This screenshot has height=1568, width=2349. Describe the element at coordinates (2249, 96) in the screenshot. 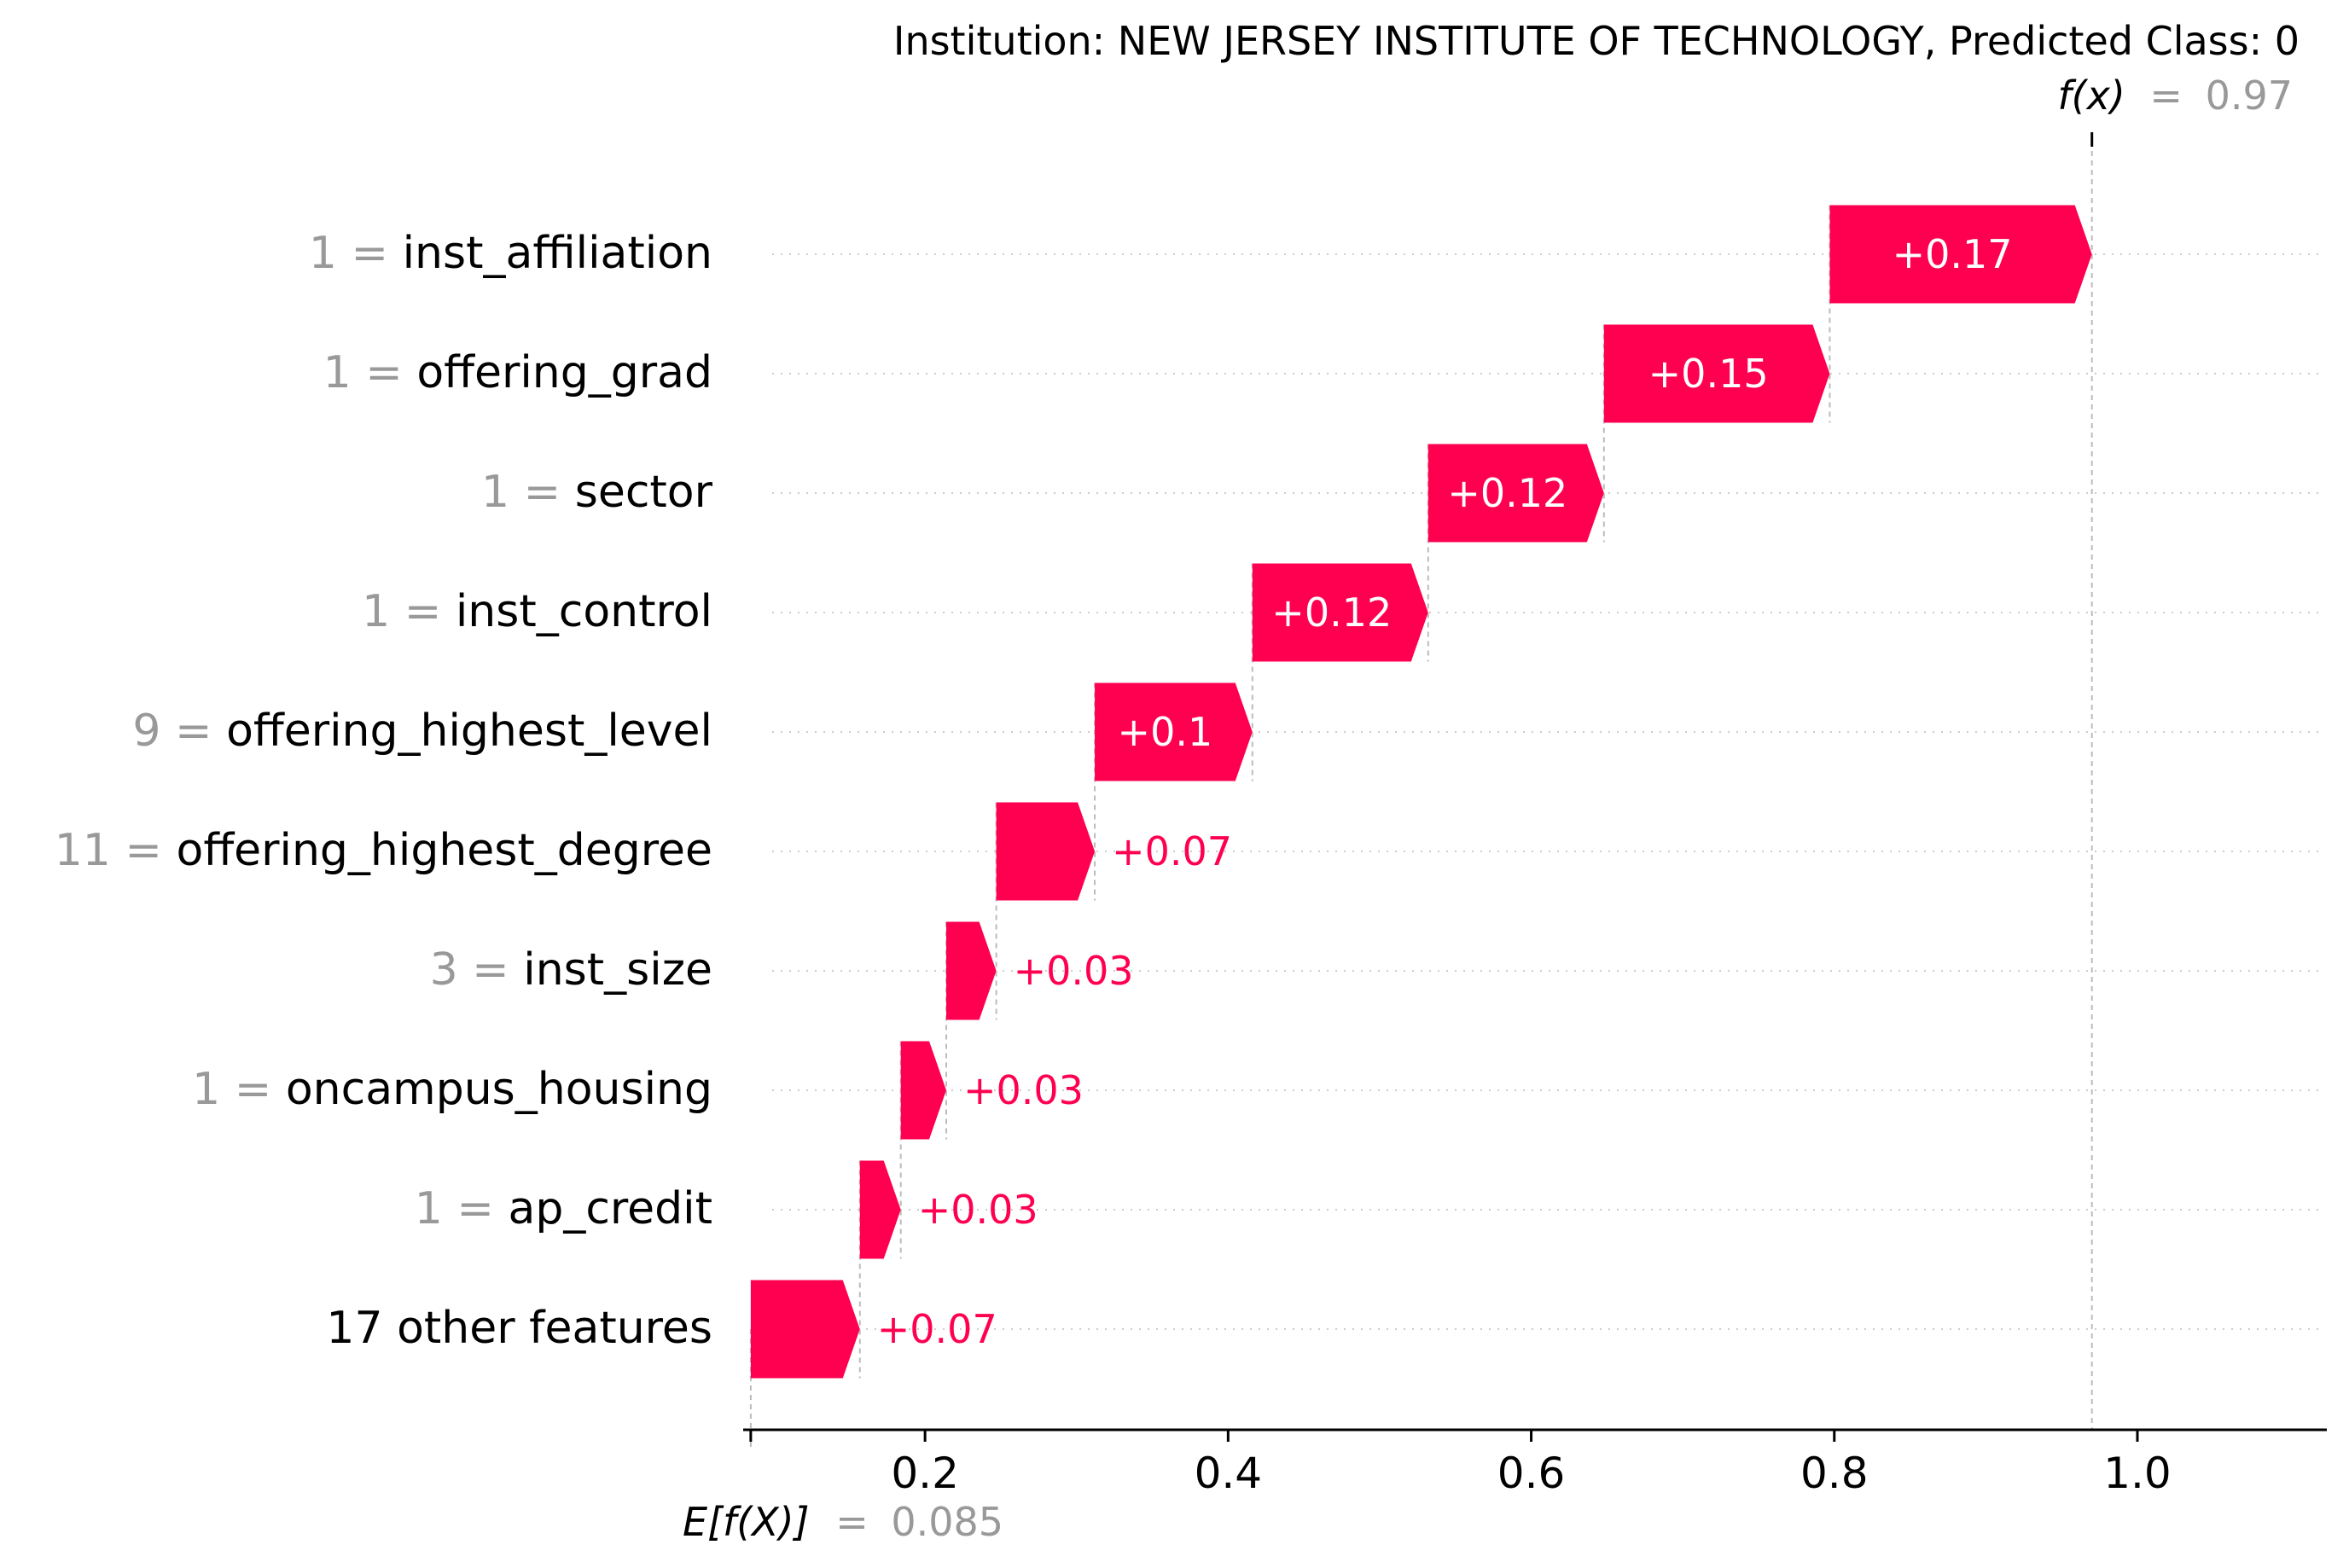

I see `fx-value: 0.97` at that location.